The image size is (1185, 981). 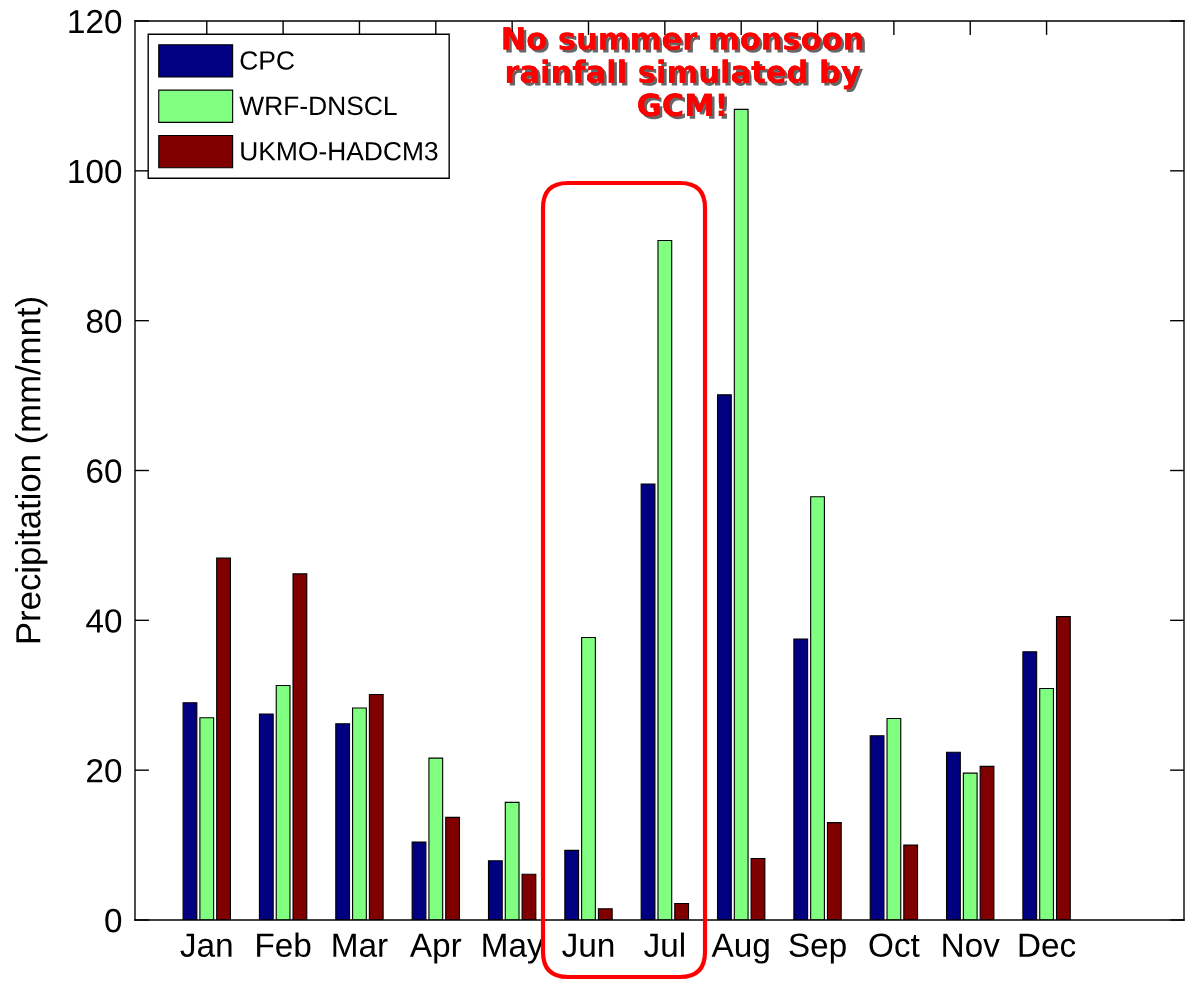 I want to click on x-tick-label: Oct, so click(x=894, y=945).